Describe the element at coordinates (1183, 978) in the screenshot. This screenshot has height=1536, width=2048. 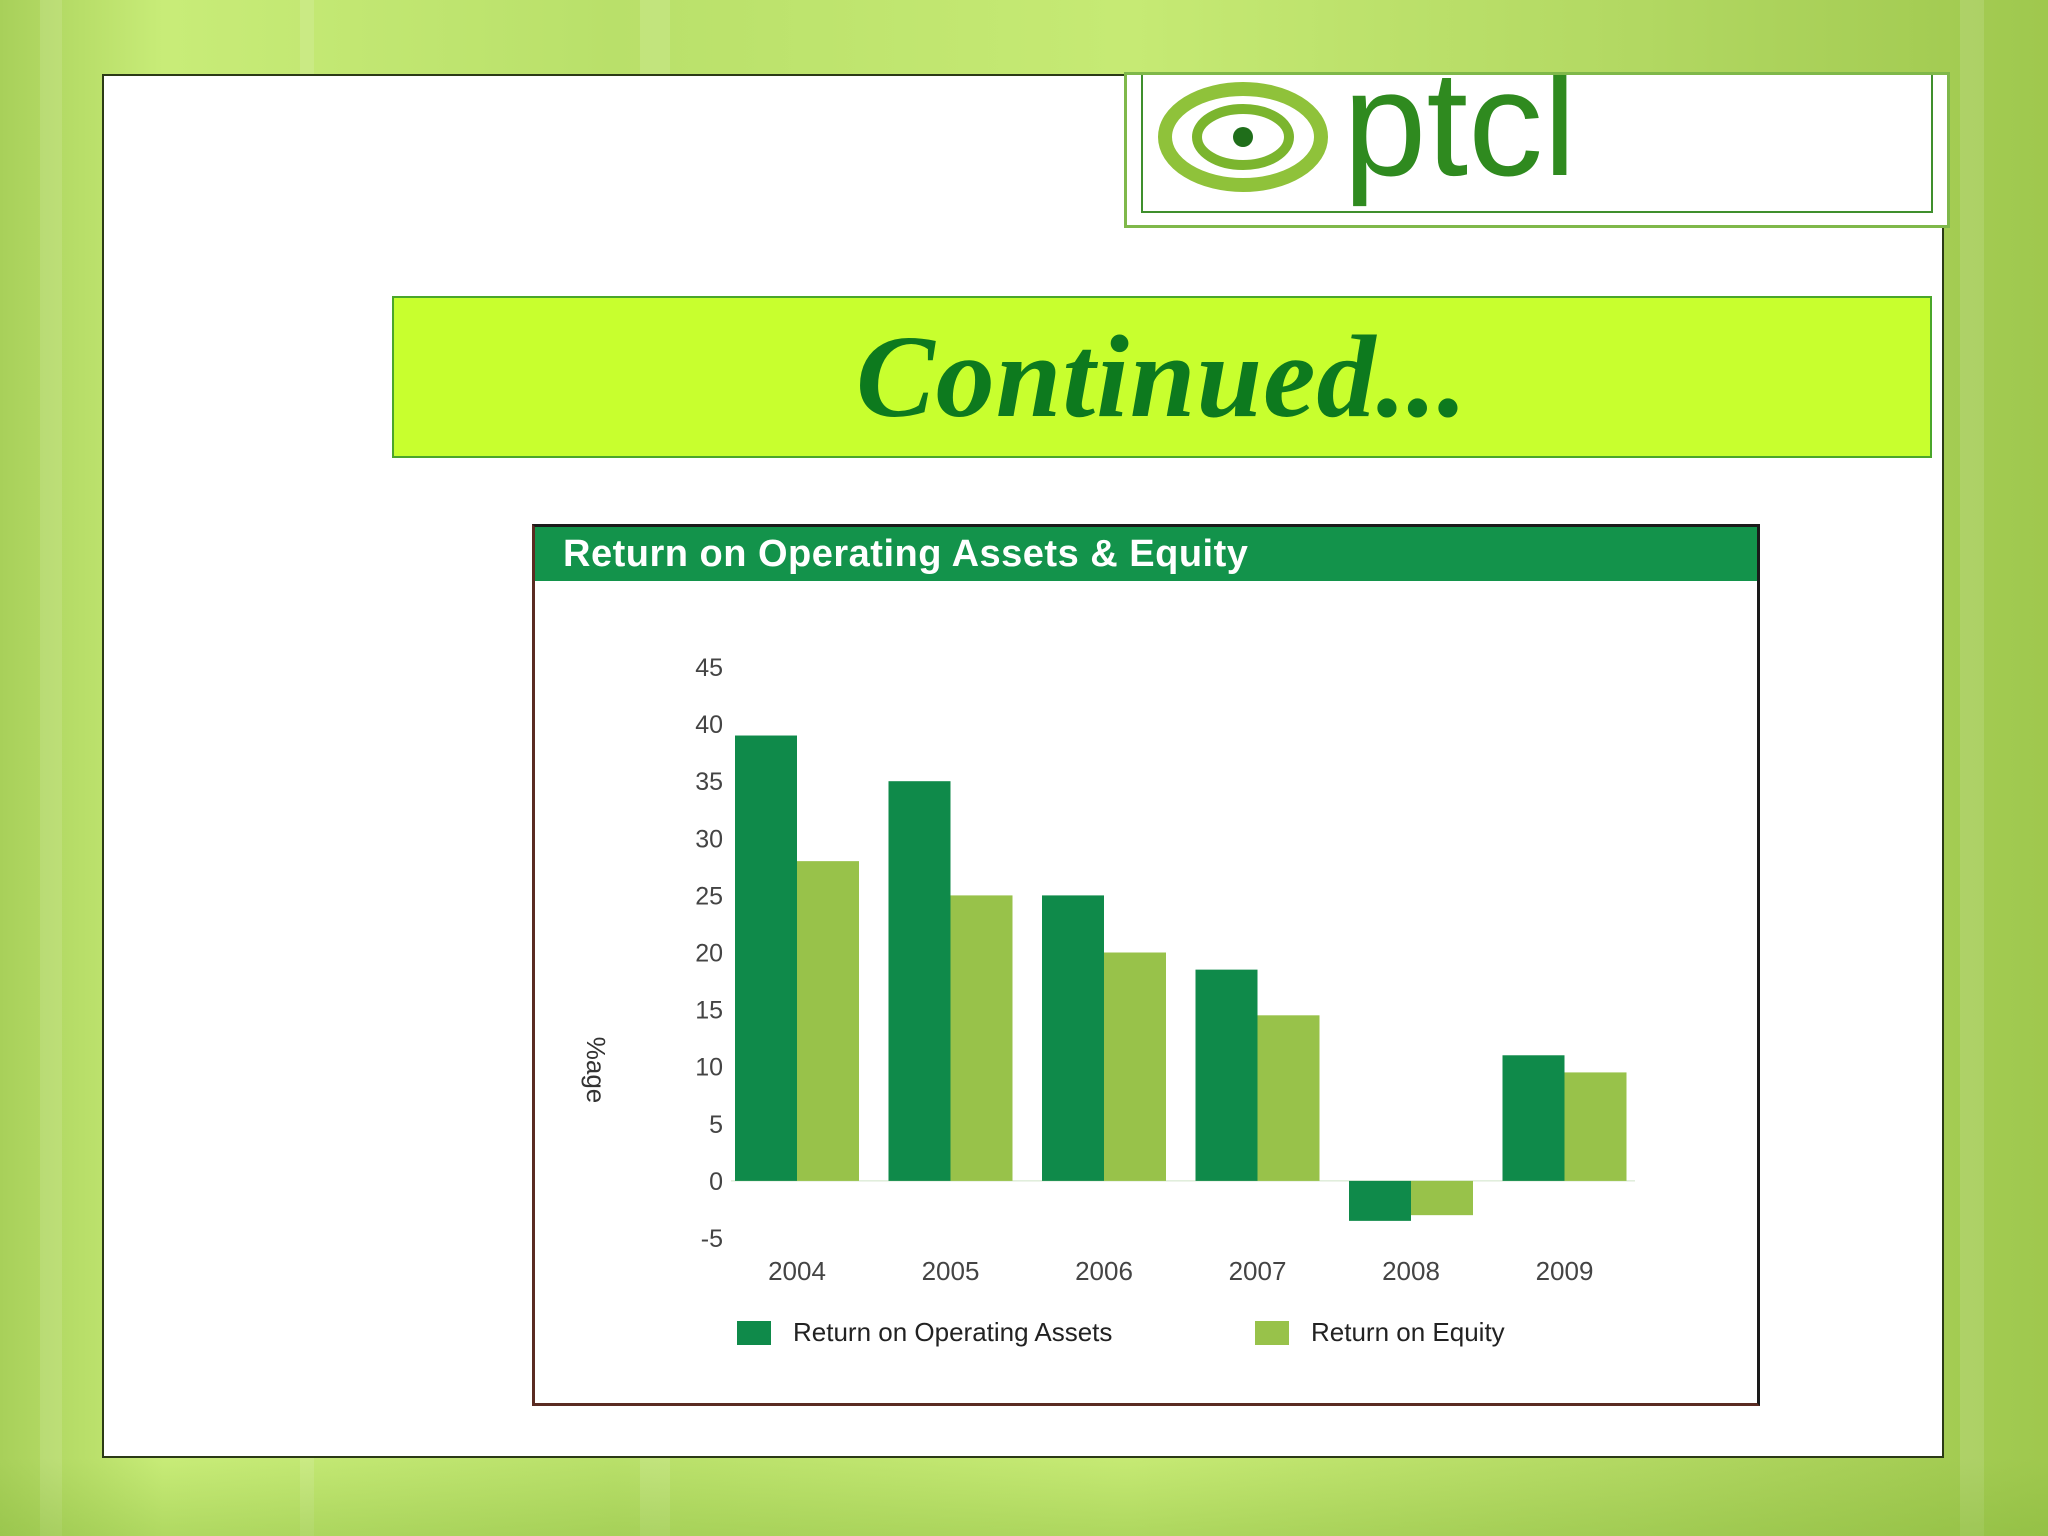
I see `bars` at that location.